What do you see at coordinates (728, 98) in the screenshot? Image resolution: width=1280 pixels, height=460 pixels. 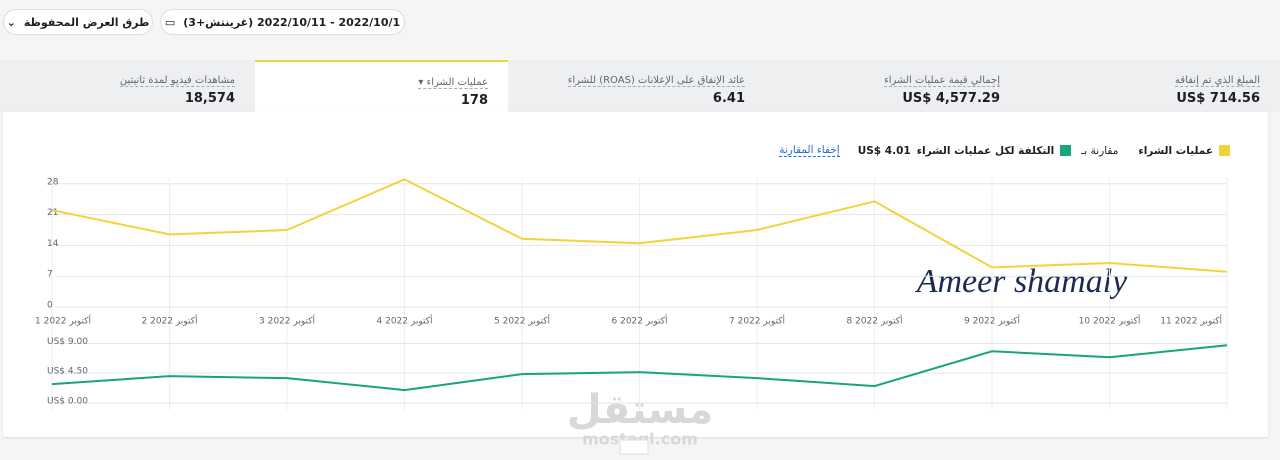 I see `metric-value: 6.41` at bounding box center [728, 98].